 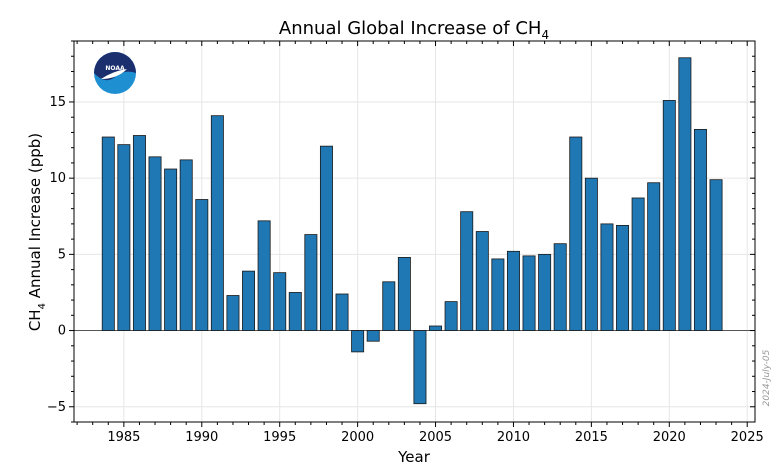 What do you see at coordinates (685, 194) in the screenshot?
I see `bar-2021` at bounding box center [685, 194].